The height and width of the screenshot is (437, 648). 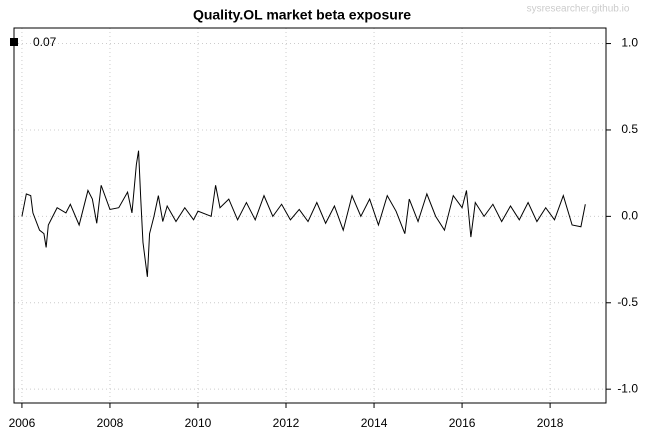 What do you see at coordinates (110, 423) in the screenshot?
I see `x-tick-label: 2008` at bounding box center [110, 423].